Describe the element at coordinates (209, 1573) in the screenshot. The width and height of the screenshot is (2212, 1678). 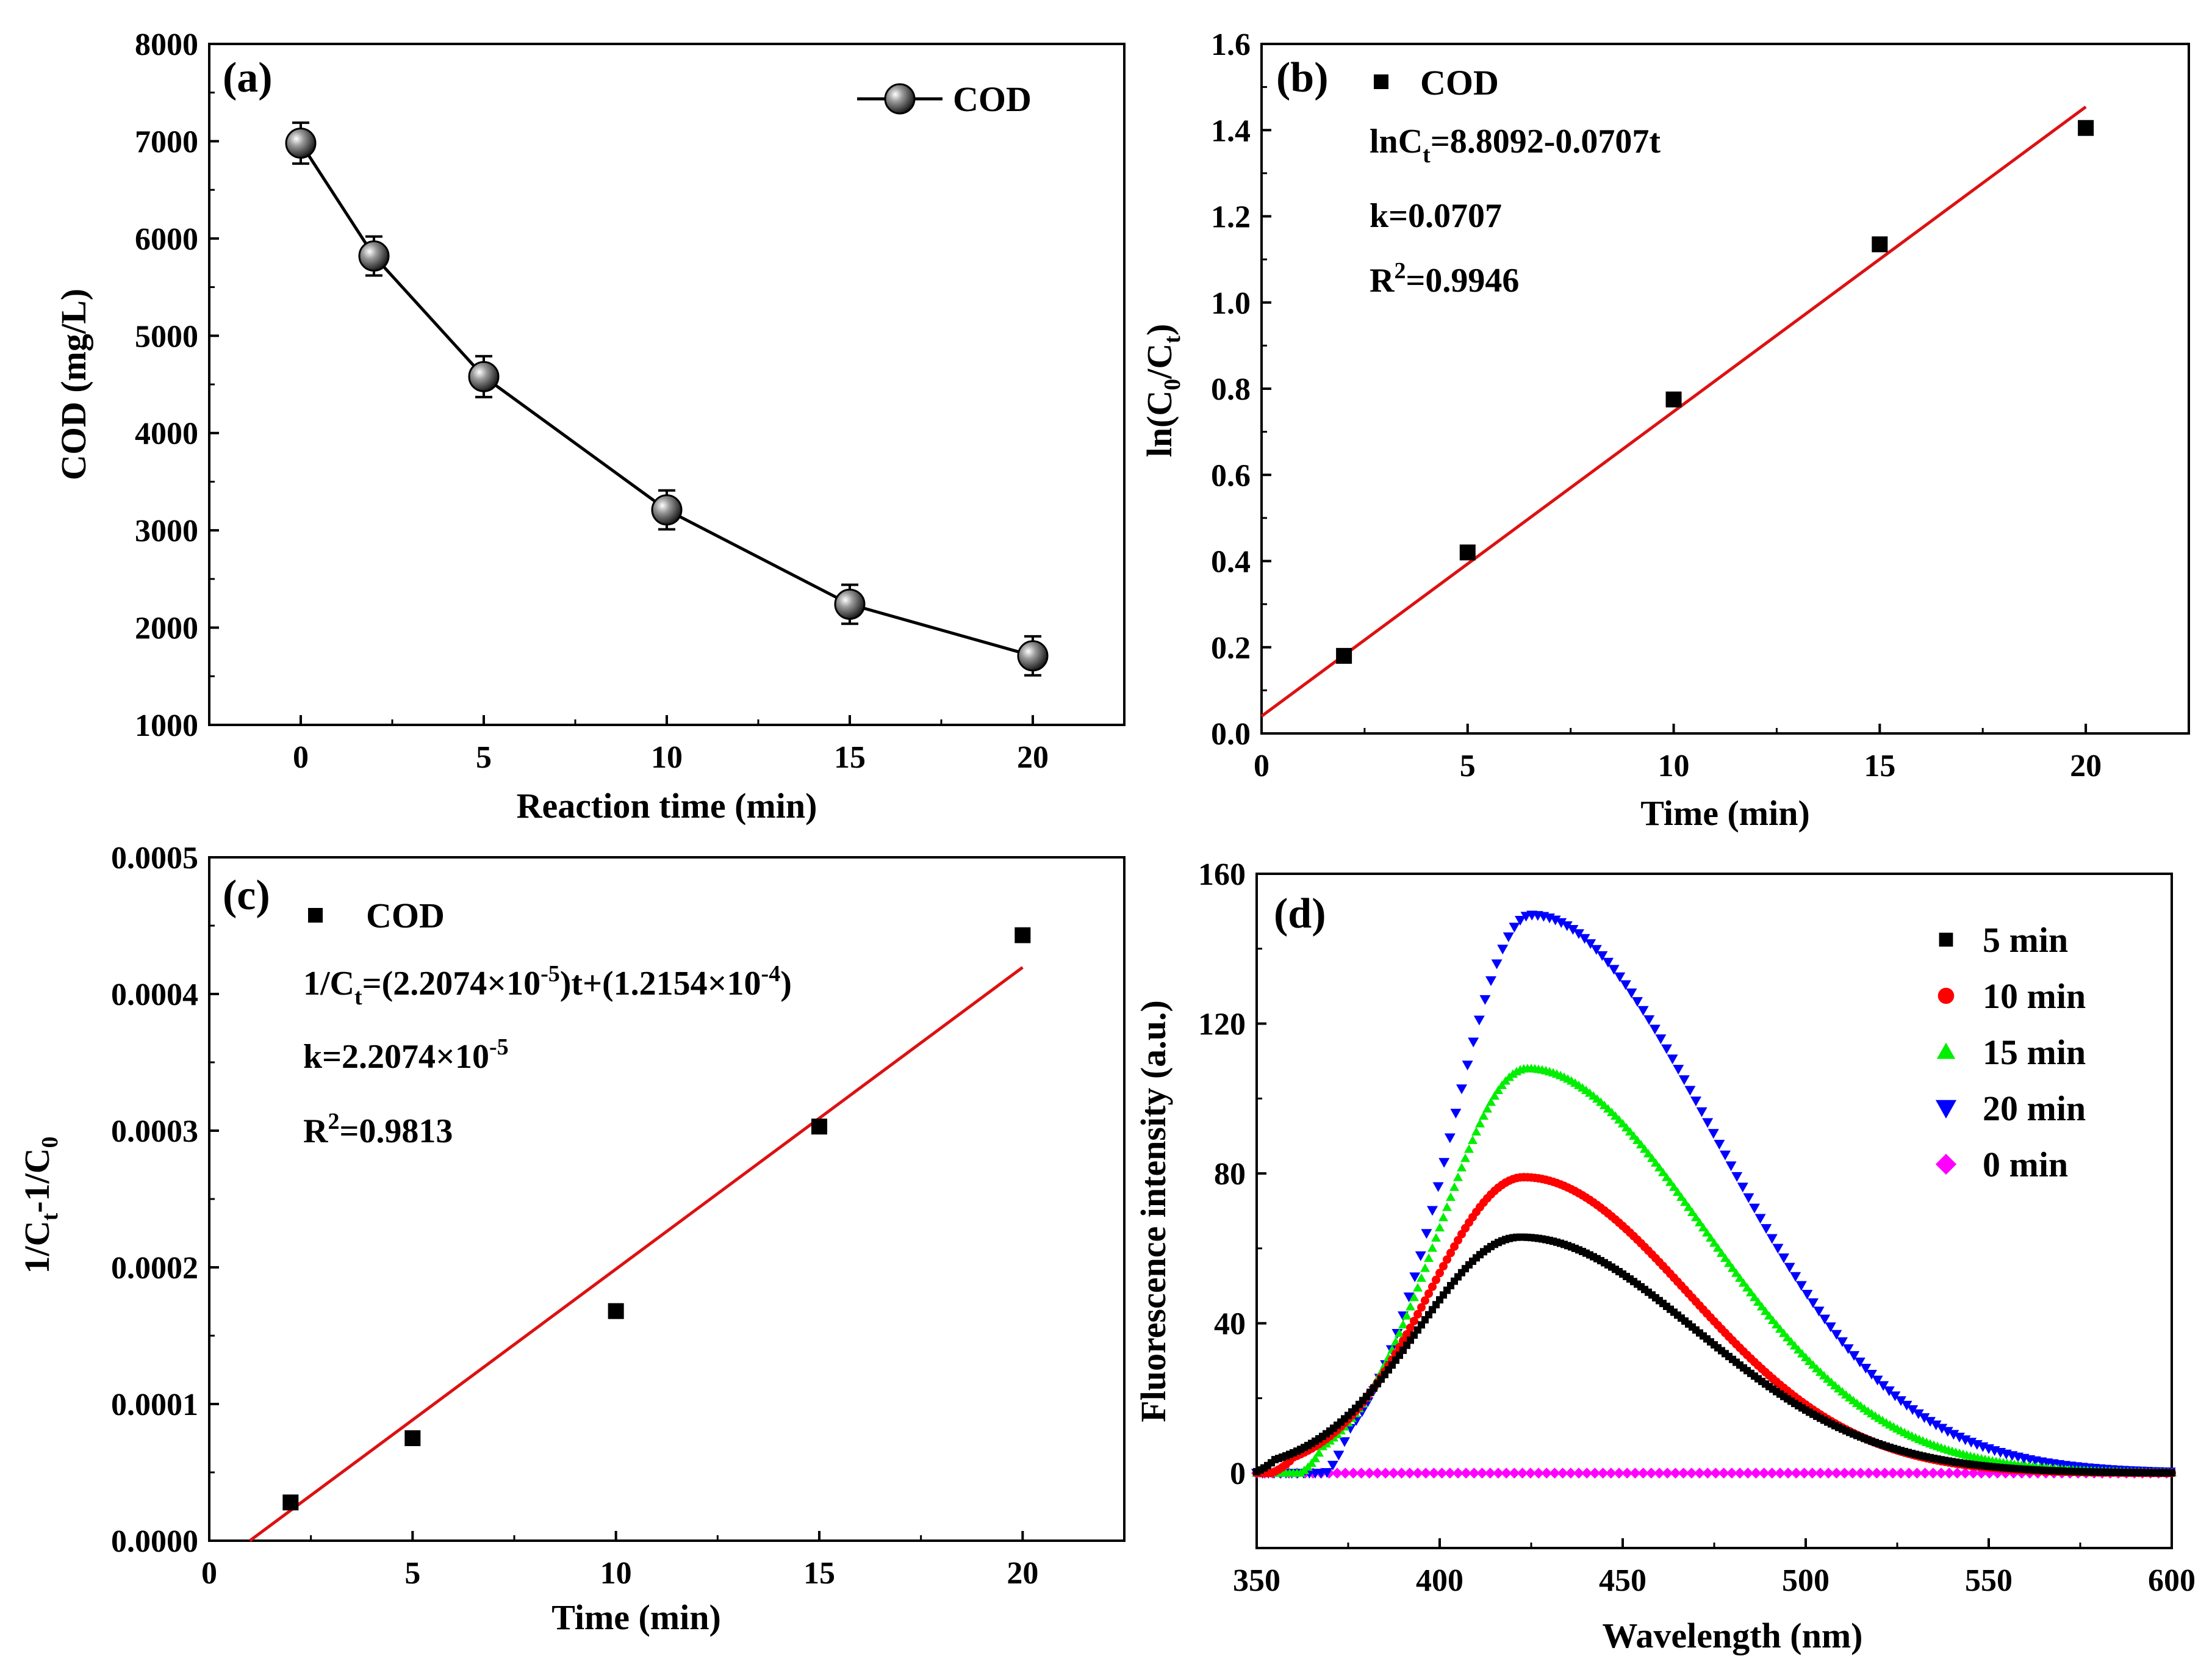
I see `c-x-tick-label: 0` at that location.